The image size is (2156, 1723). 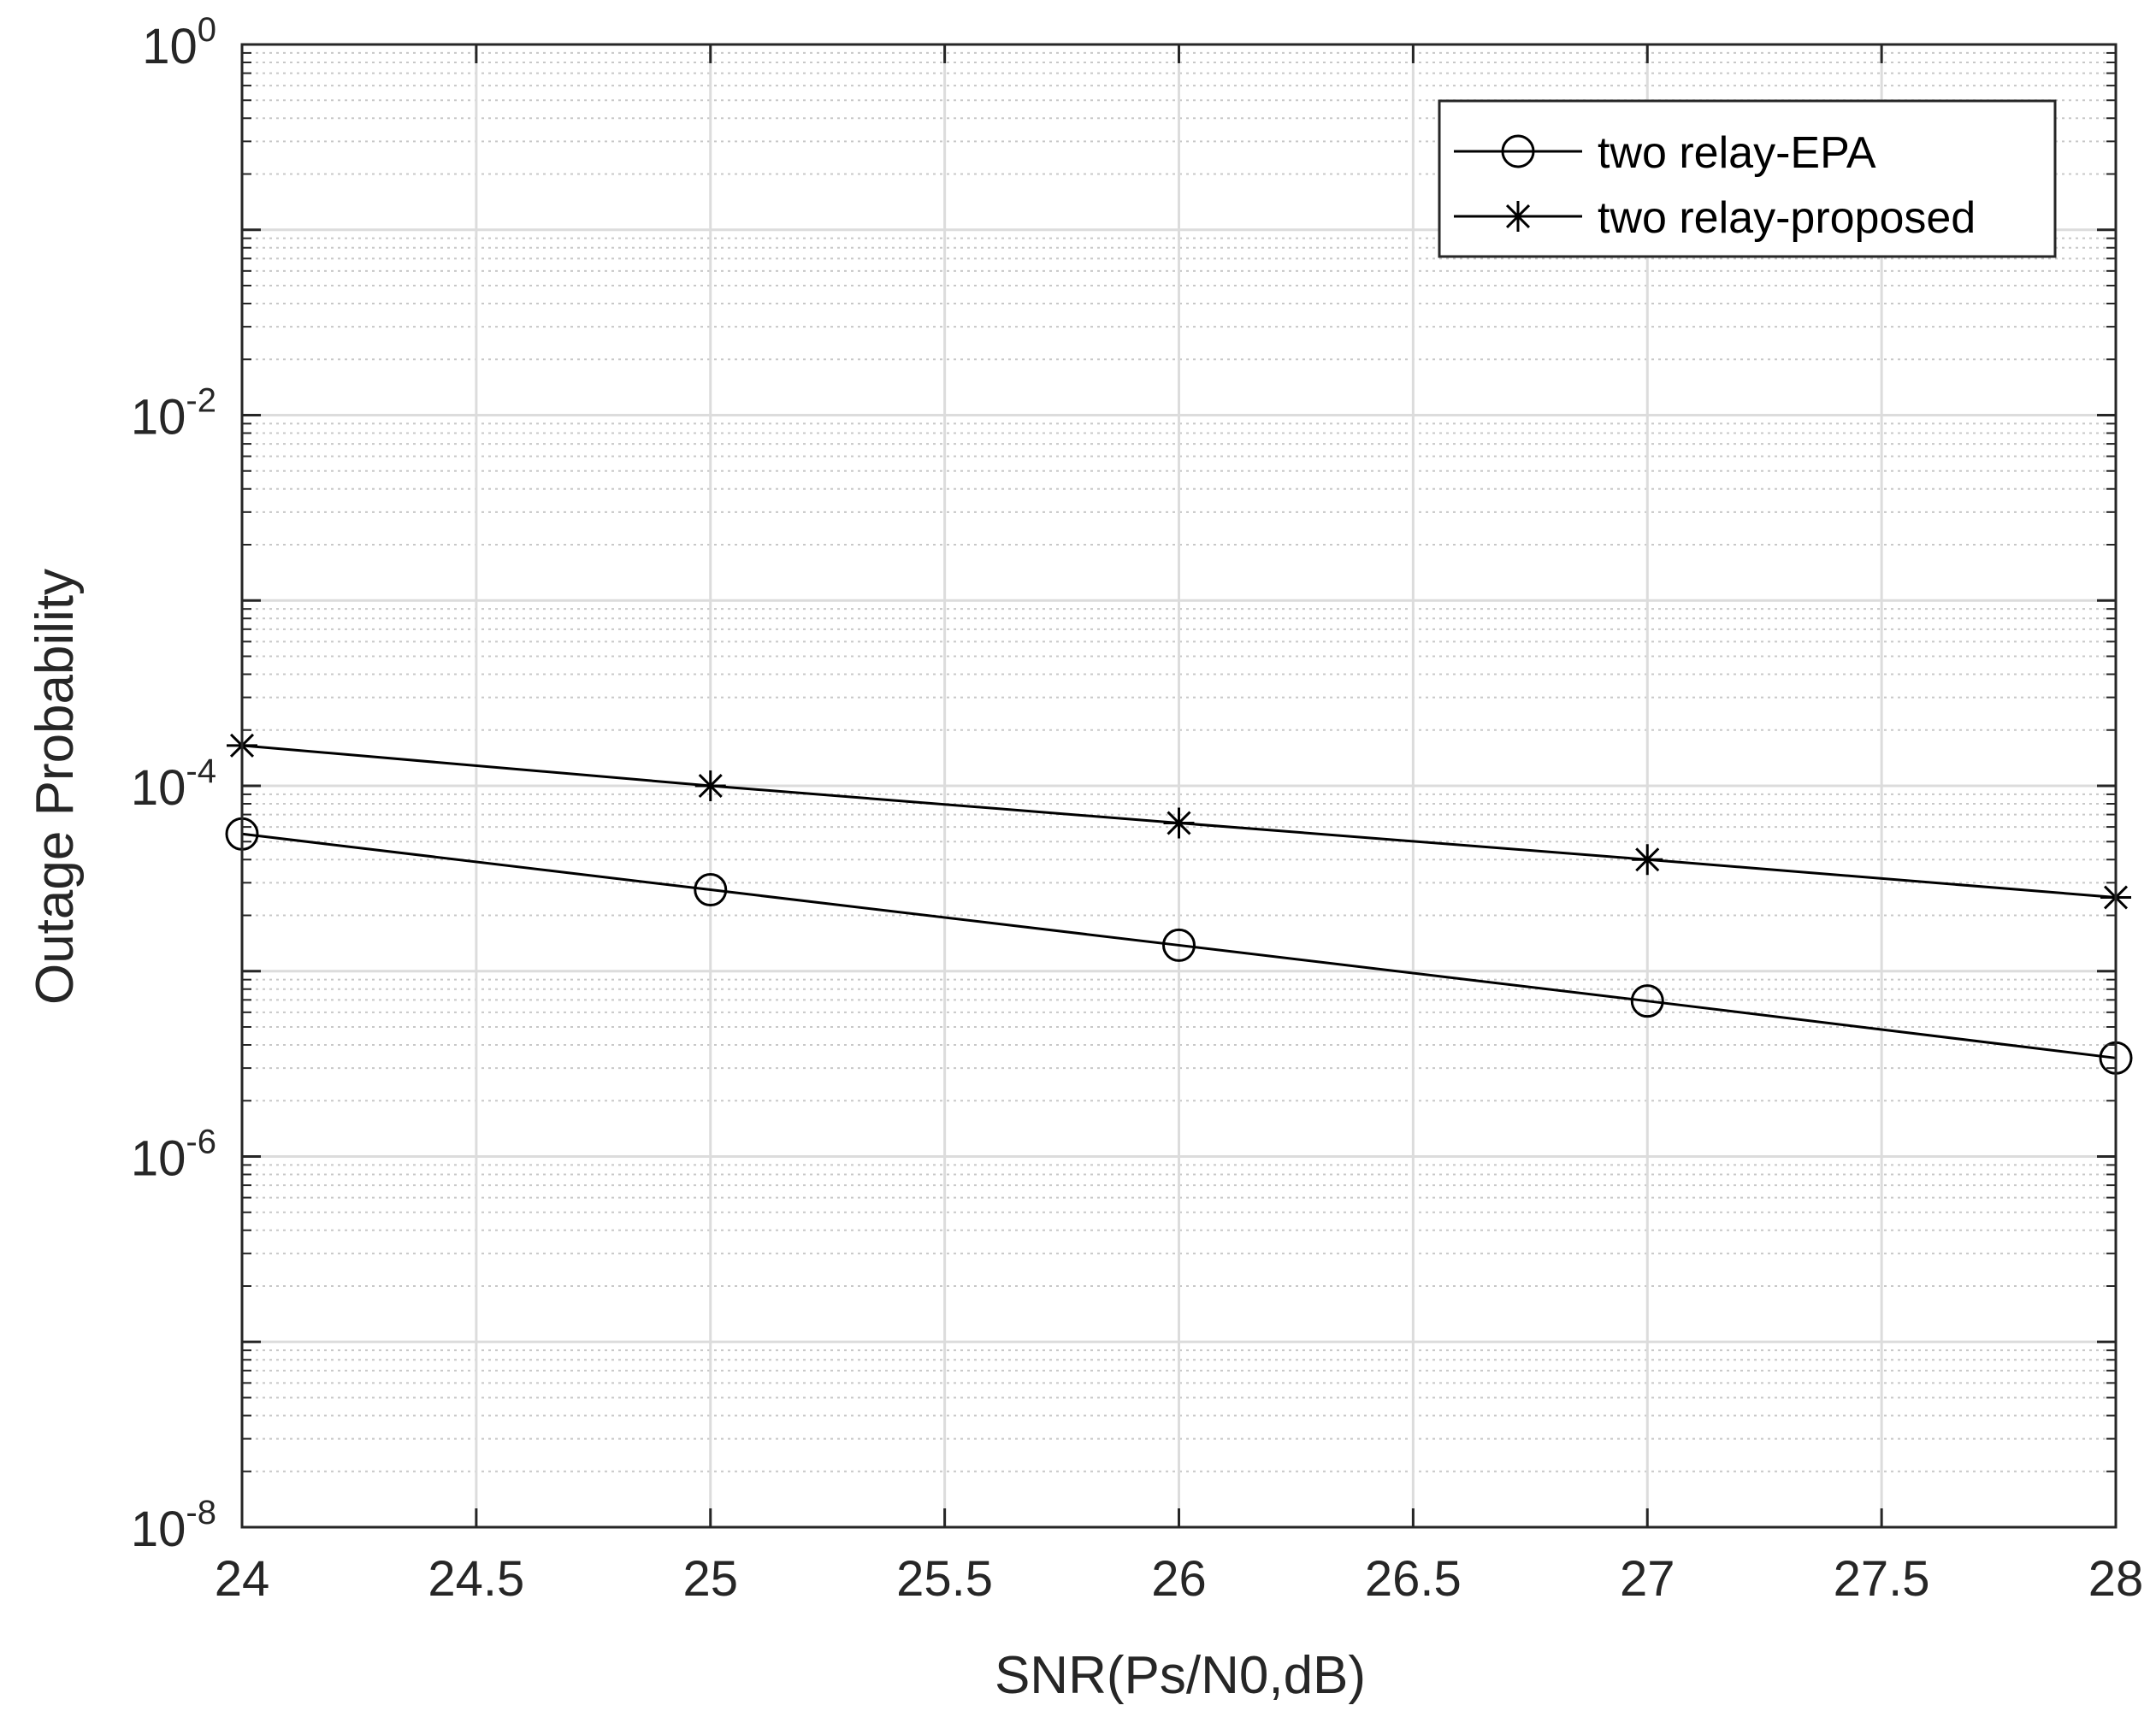 I want to click on x-axis-label: SNR(Ps/N0,dB), so click(x=1180, y=1675).